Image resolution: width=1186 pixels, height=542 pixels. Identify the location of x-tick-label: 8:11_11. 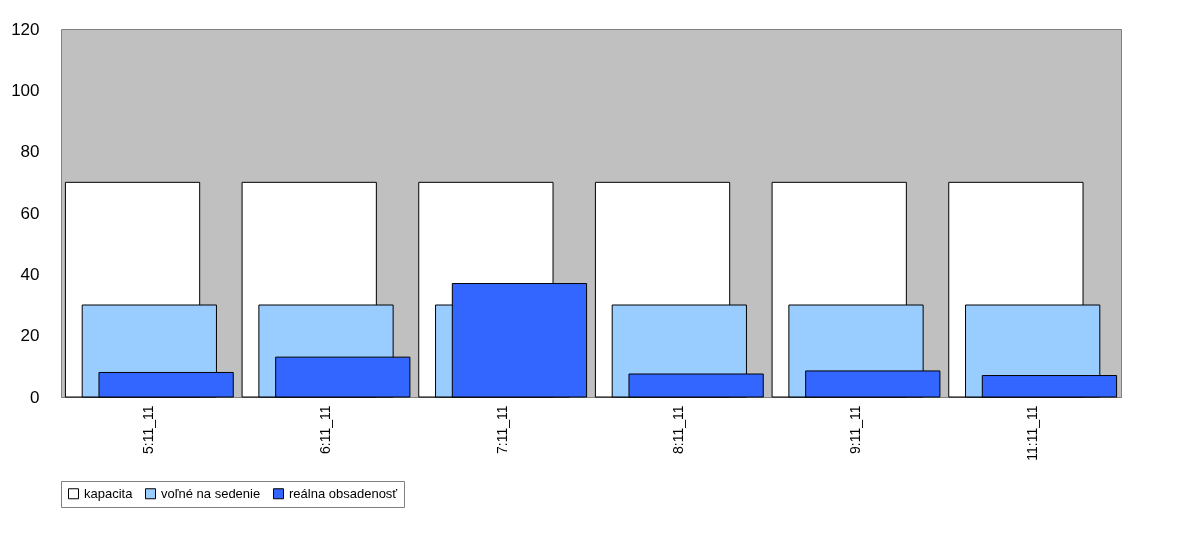
(678, 430).